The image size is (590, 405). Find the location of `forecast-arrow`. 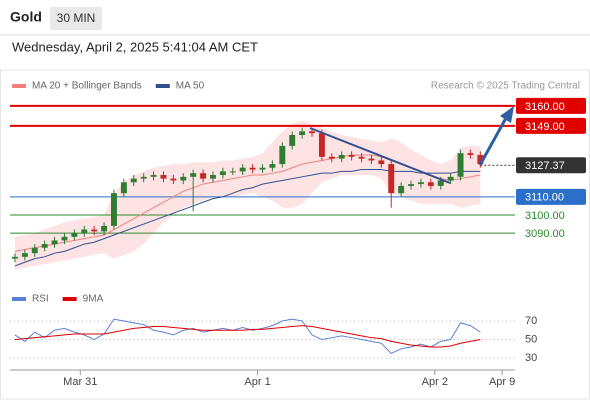

forecast-arrow is located at coordinates (493, 141).